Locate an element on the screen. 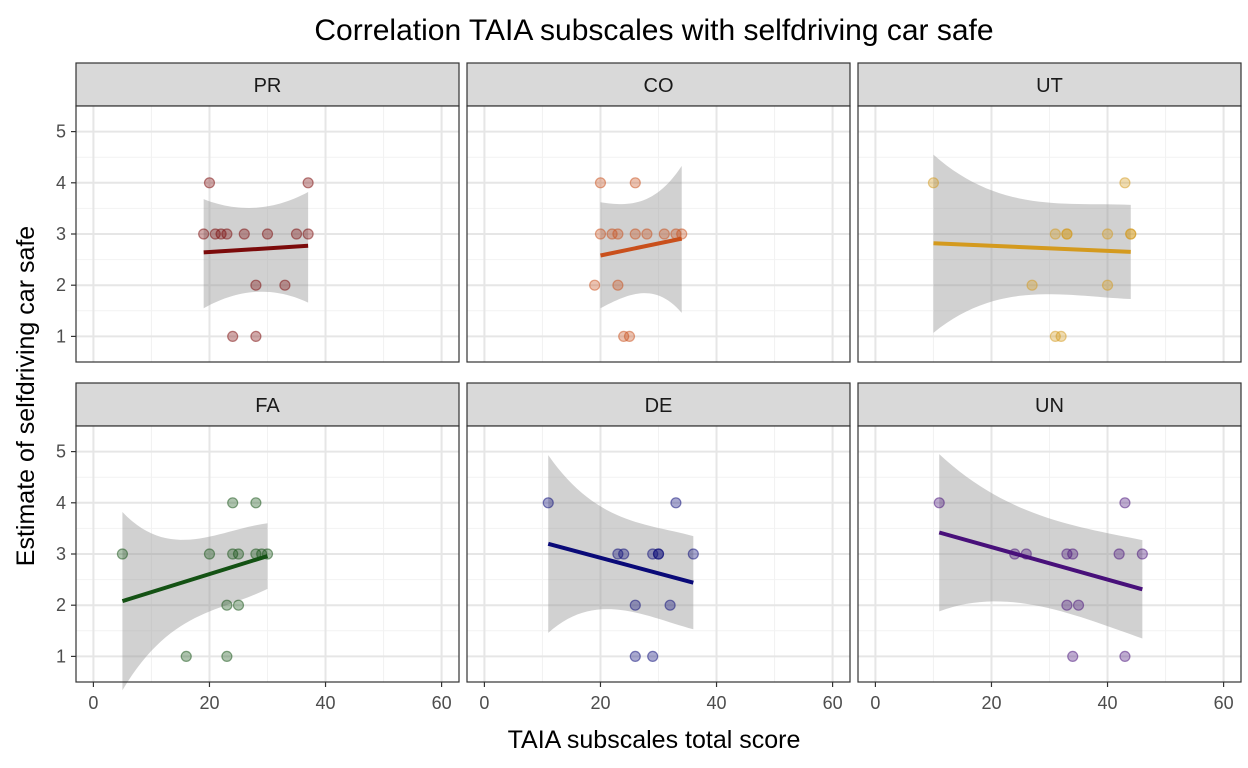  strip-ut is located at coordinates (1049, 84).